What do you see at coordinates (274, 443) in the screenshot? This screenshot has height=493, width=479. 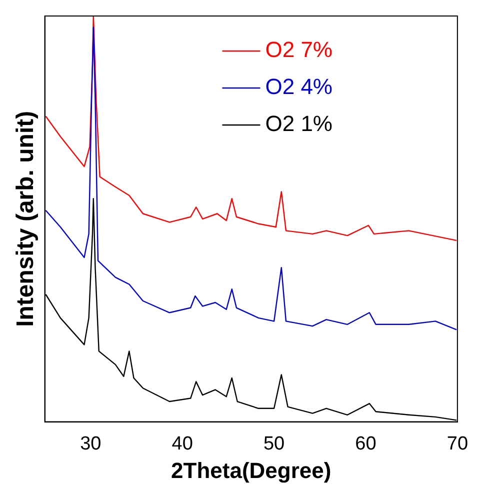 I see `x-tick-label: 50` at bounding box center [274, 443].